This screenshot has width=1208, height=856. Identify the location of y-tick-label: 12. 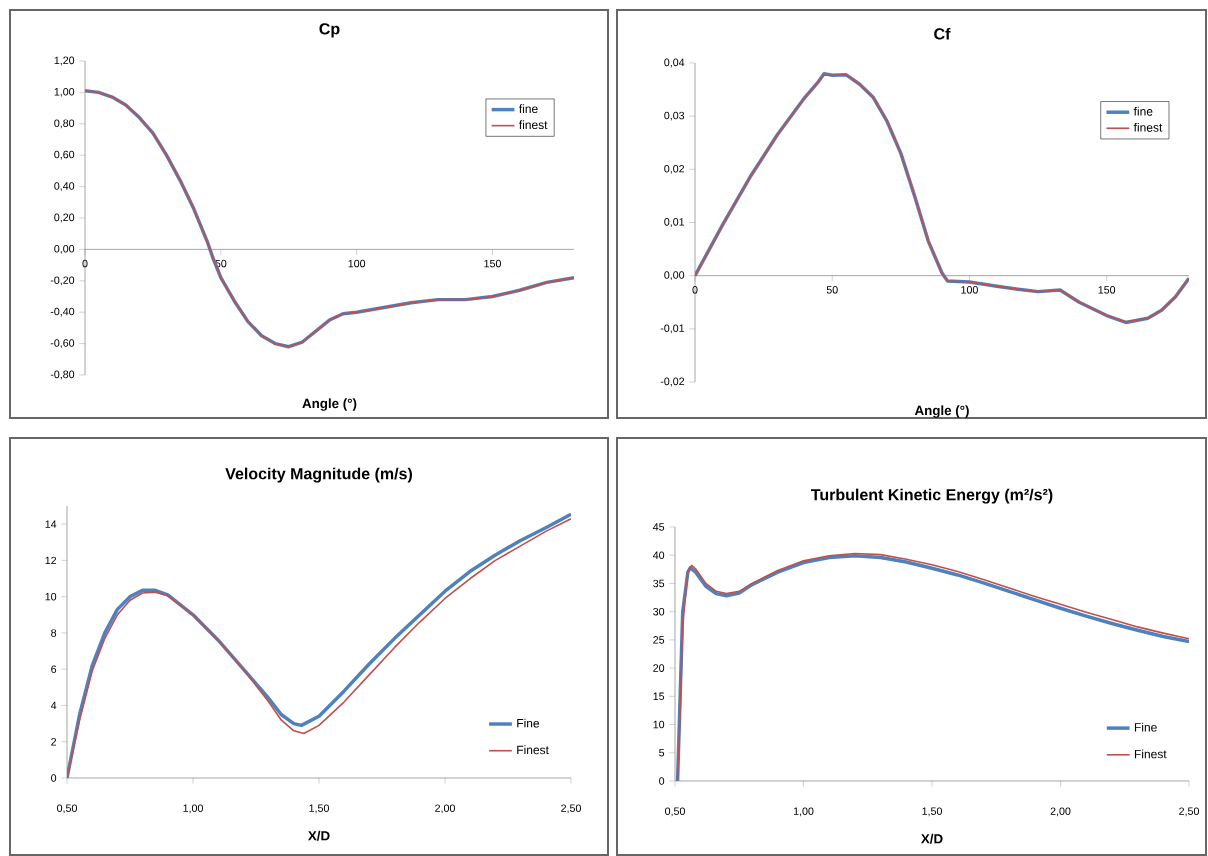
(51, 560).